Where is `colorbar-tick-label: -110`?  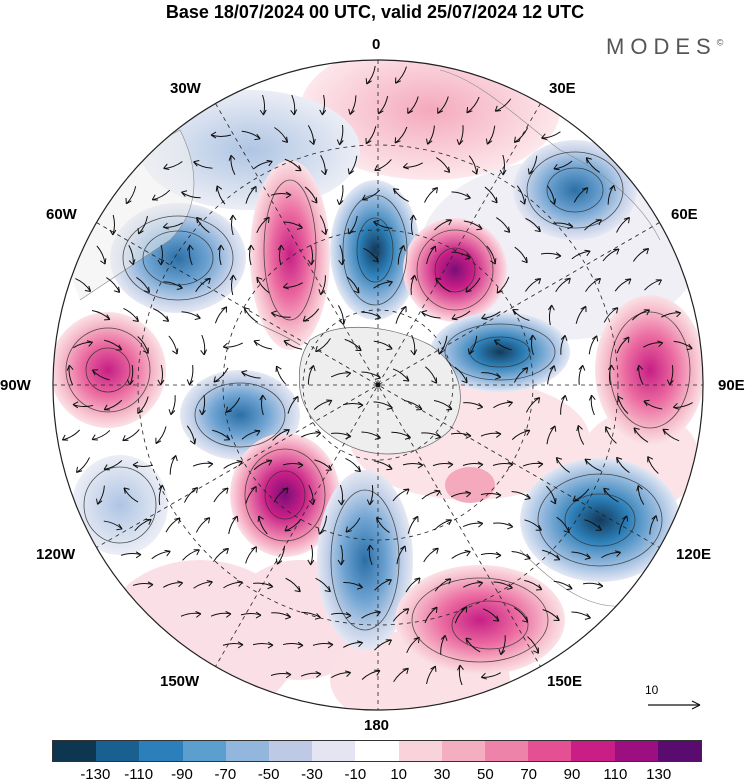
colorbar-tick-label: -110 is located at coordinates (139, 774).